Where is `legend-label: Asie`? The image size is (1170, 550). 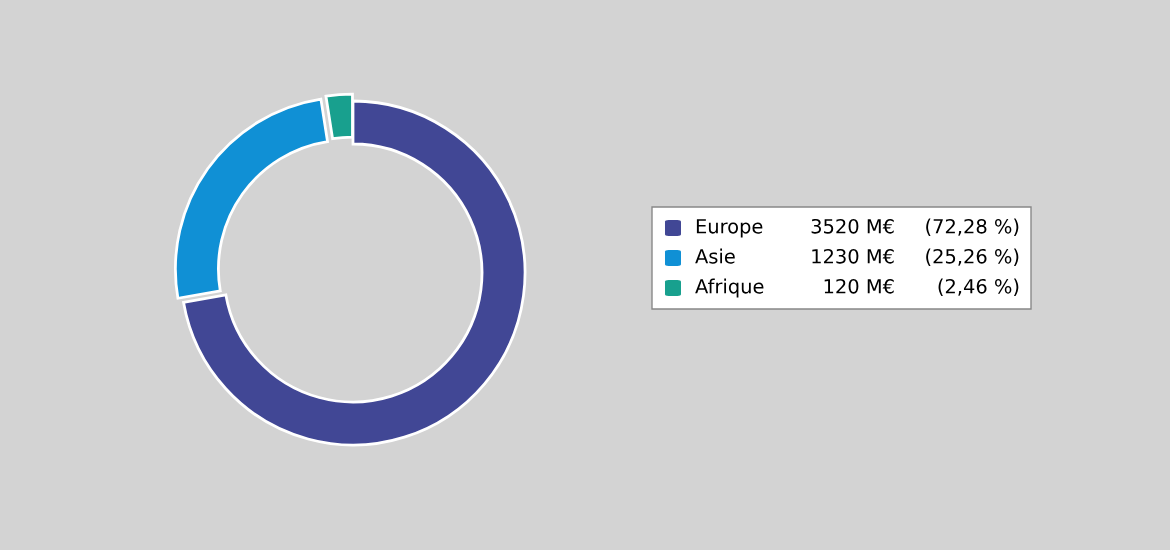
legend-label: Asie is located at coordinates (715, 256).